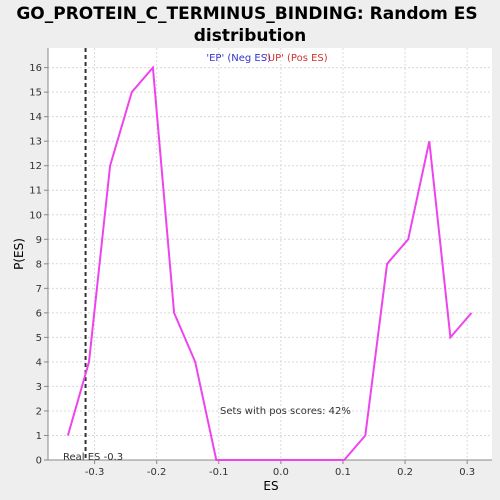 The height and width of the screenshot is (500, 500). I want to click on x-tick-label: 0.2, so click(405, 472).